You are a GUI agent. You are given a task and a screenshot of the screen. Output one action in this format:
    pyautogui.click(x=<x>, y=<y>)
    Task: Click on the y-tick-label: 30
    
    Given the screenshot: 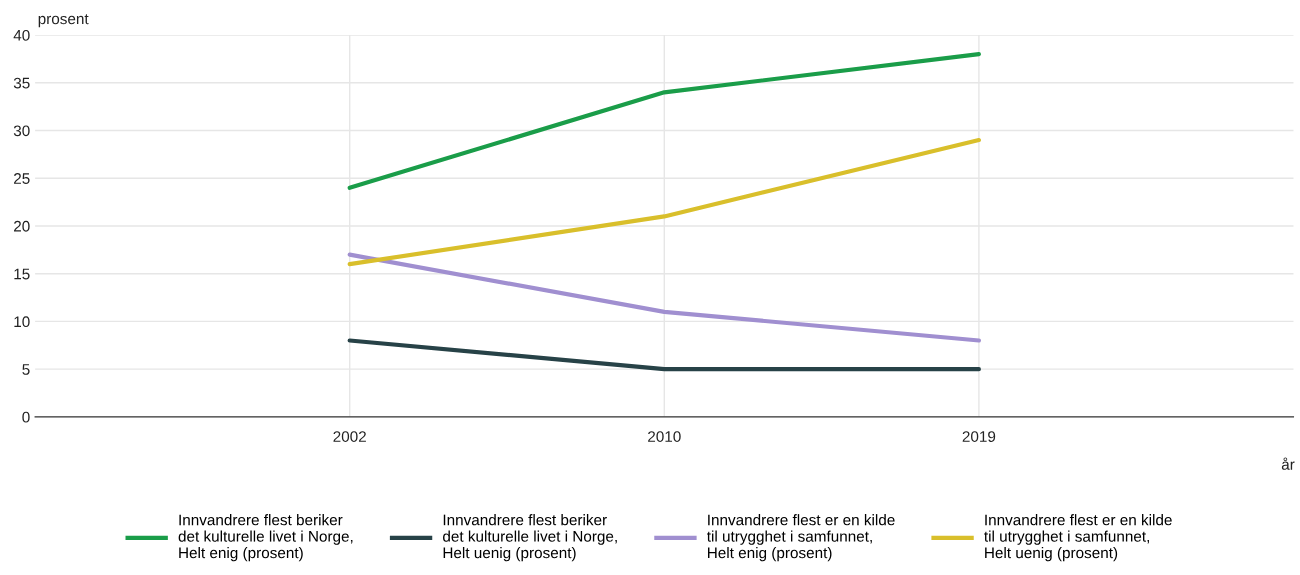 What is the action you would take?
    pyautogui.click(x=21, y=131)
    